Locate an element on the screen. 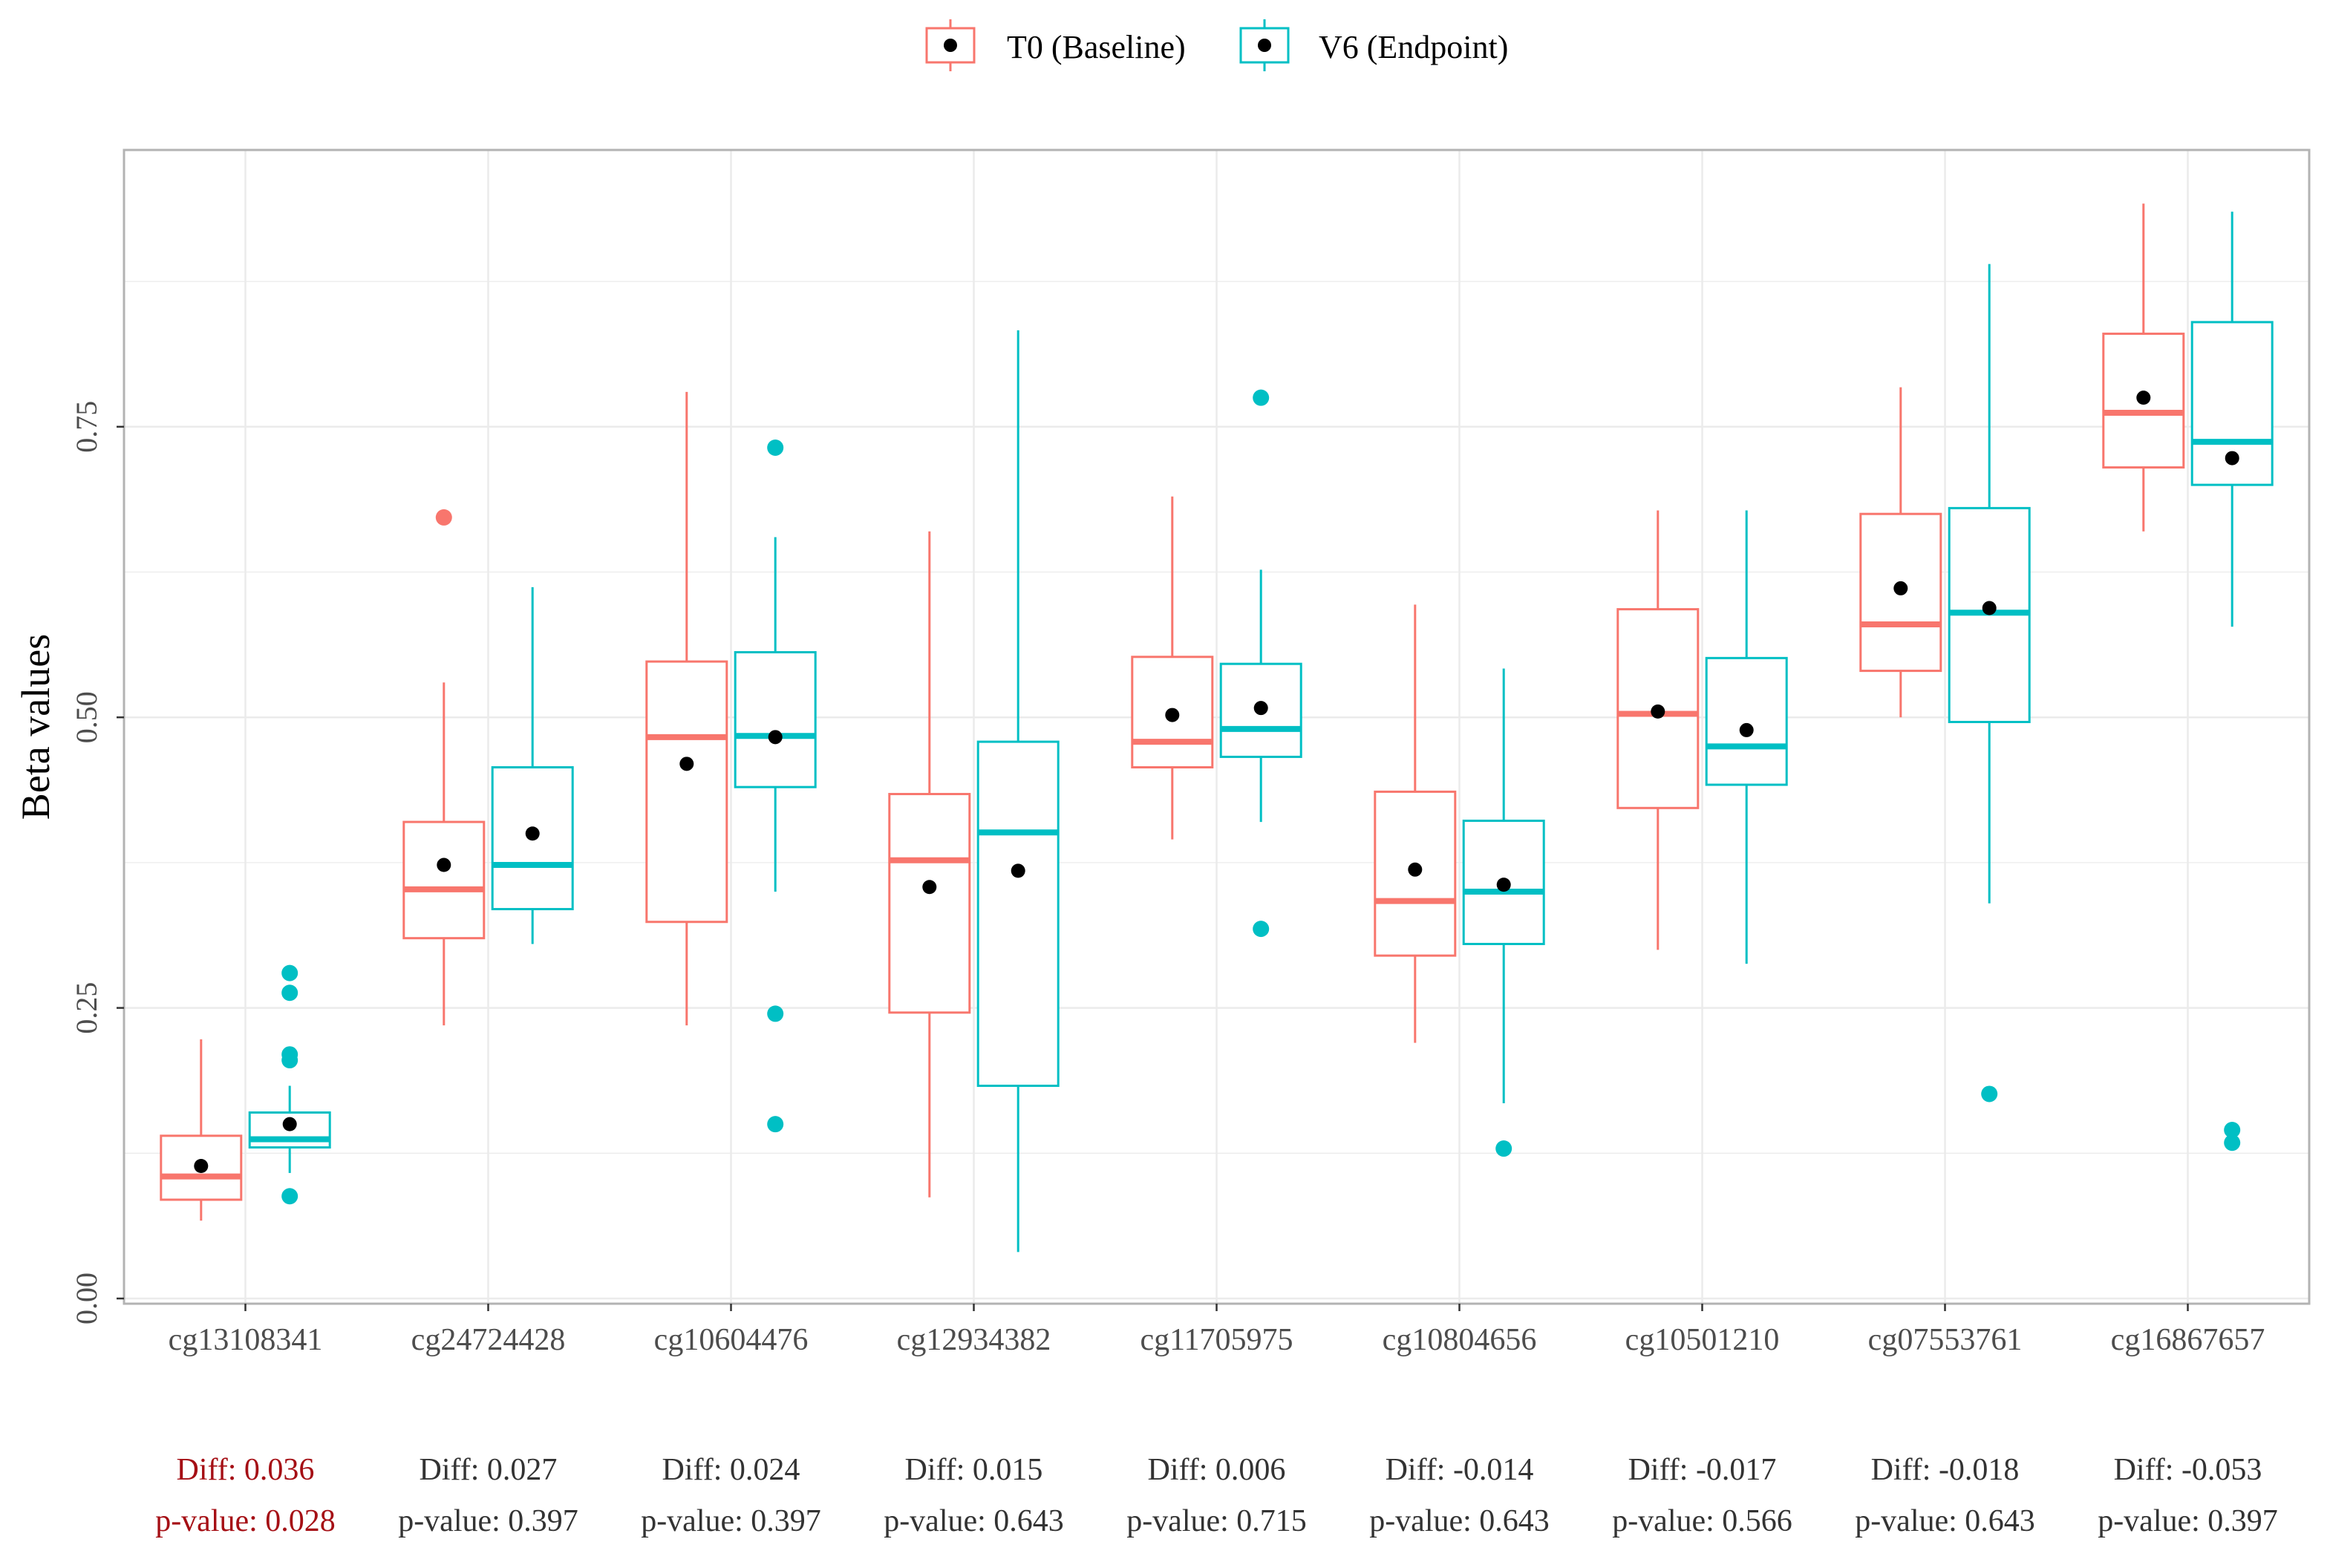 The width and height of the screenshot is (2330, 1568). pvalue-label: p-value: 0.028 is located at coordinates (245, 1521).